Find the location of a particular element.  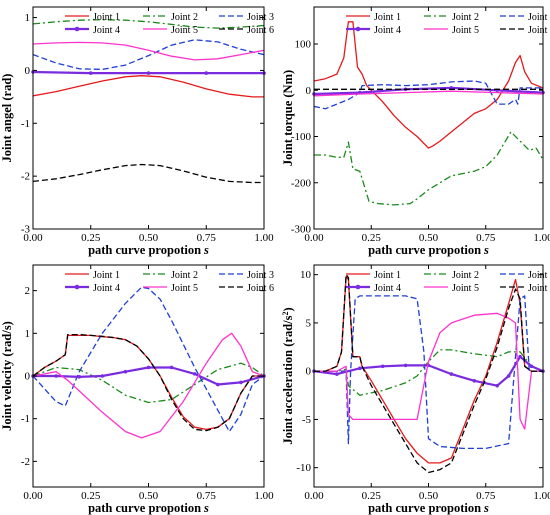

y-axis-label-text: Joint angel (rad) is located at coordinates (7, 118).